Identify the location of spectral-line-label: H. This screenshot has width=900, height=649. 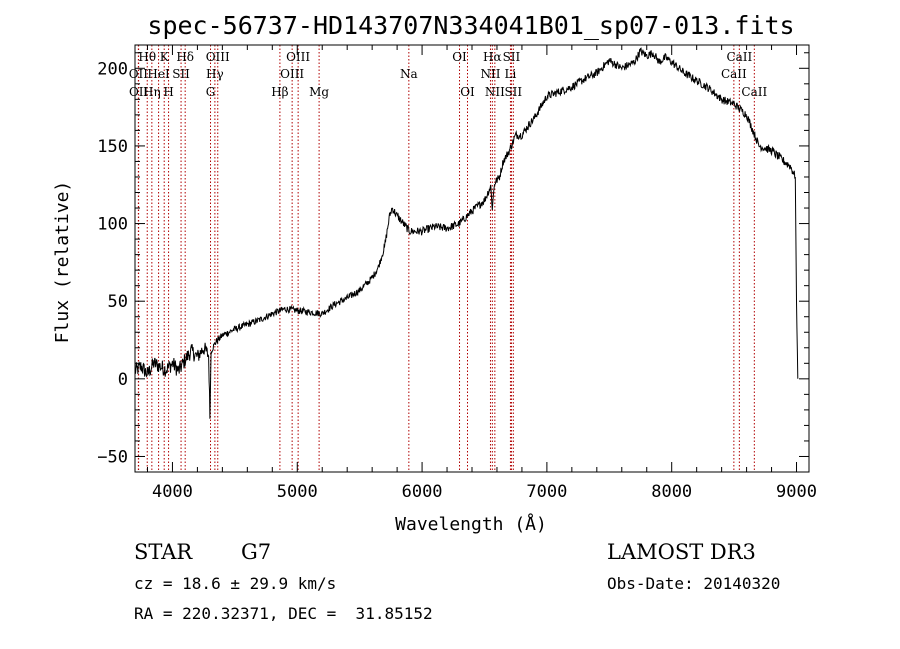
(168, 92).